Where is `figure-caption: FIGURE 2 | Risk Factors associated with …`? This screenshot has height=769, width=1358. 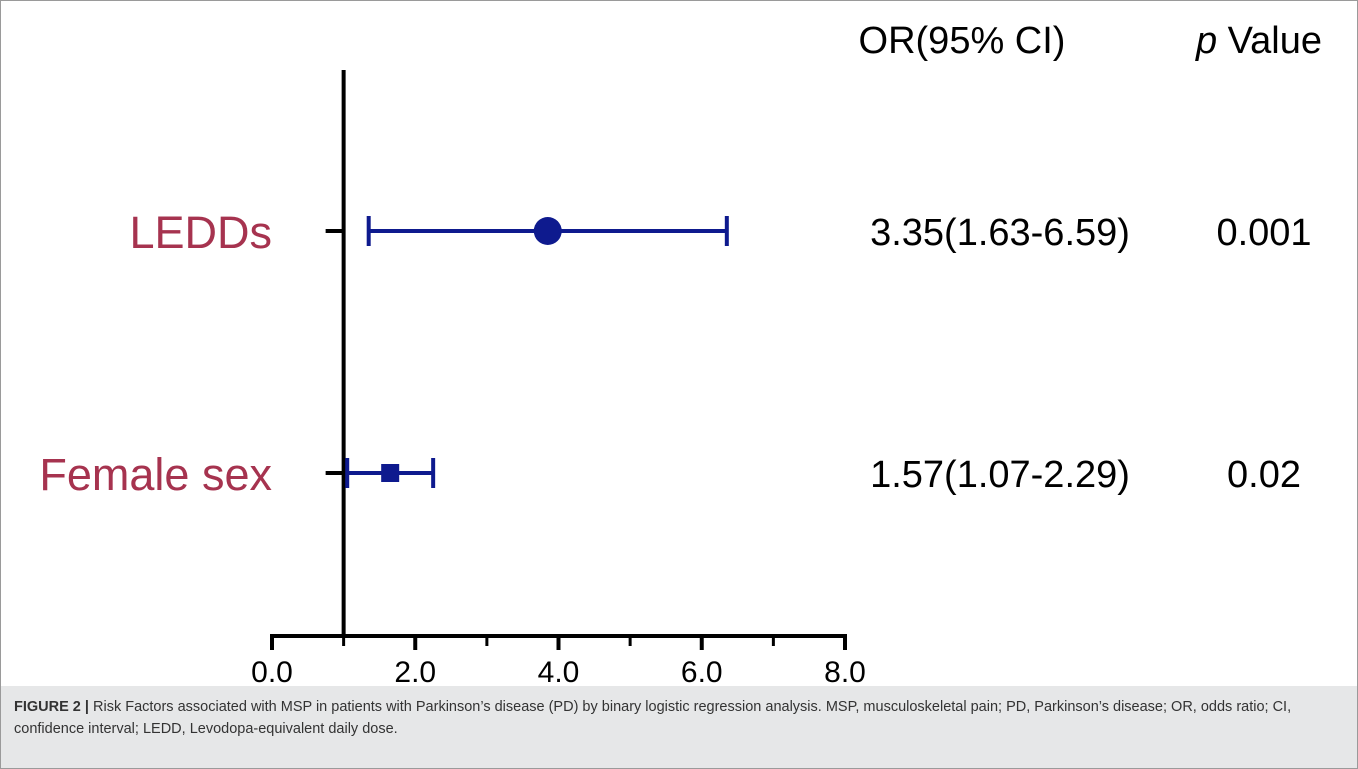 figure-caption: FIGURE 2 | Risk Factors associated with … is located at coordinates (674, 718).